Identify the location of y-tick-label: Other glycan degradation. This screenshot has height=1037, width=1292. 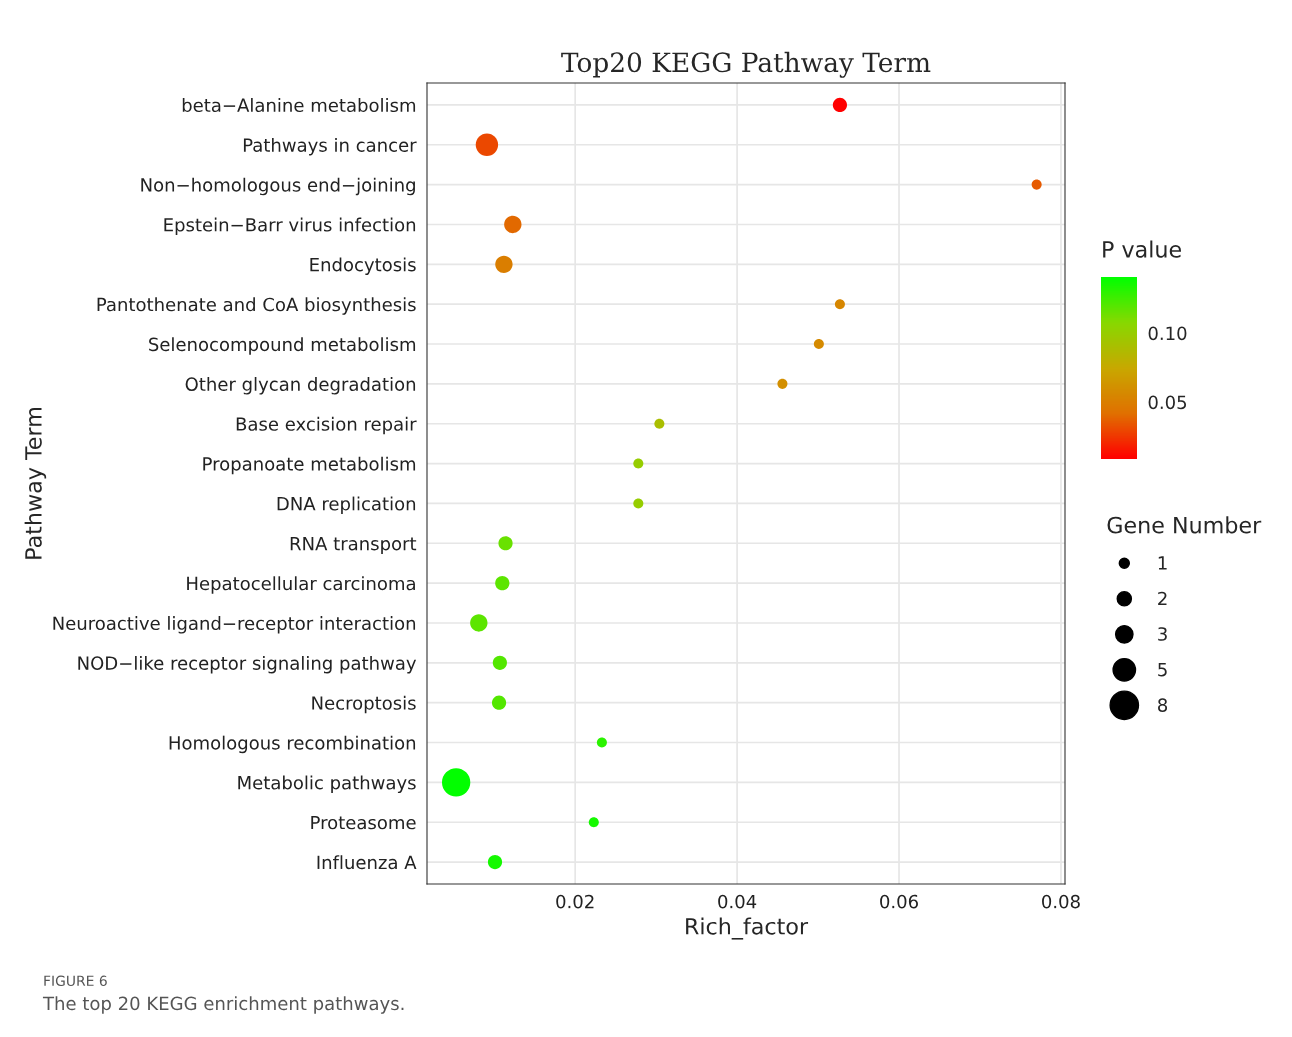
(300, 386).